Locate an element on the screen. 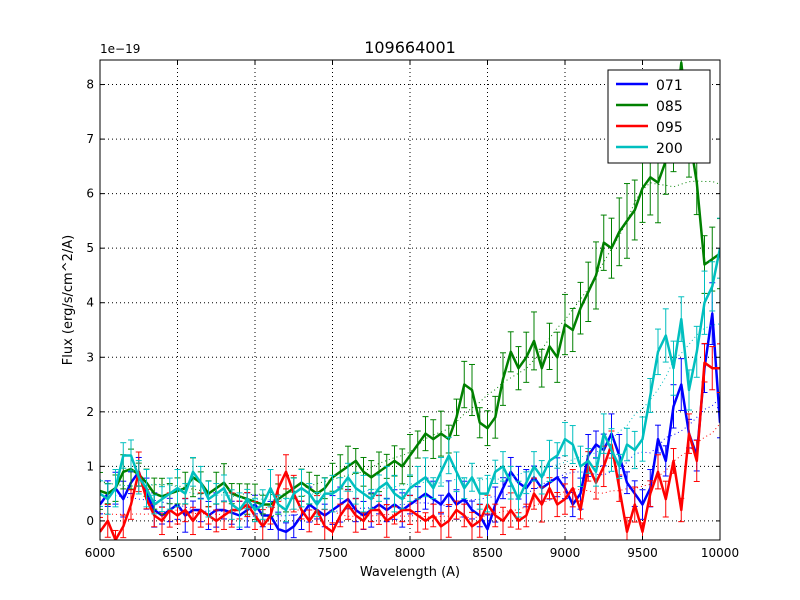  y-tick-label: 3 is located at coordinates (90, 357).